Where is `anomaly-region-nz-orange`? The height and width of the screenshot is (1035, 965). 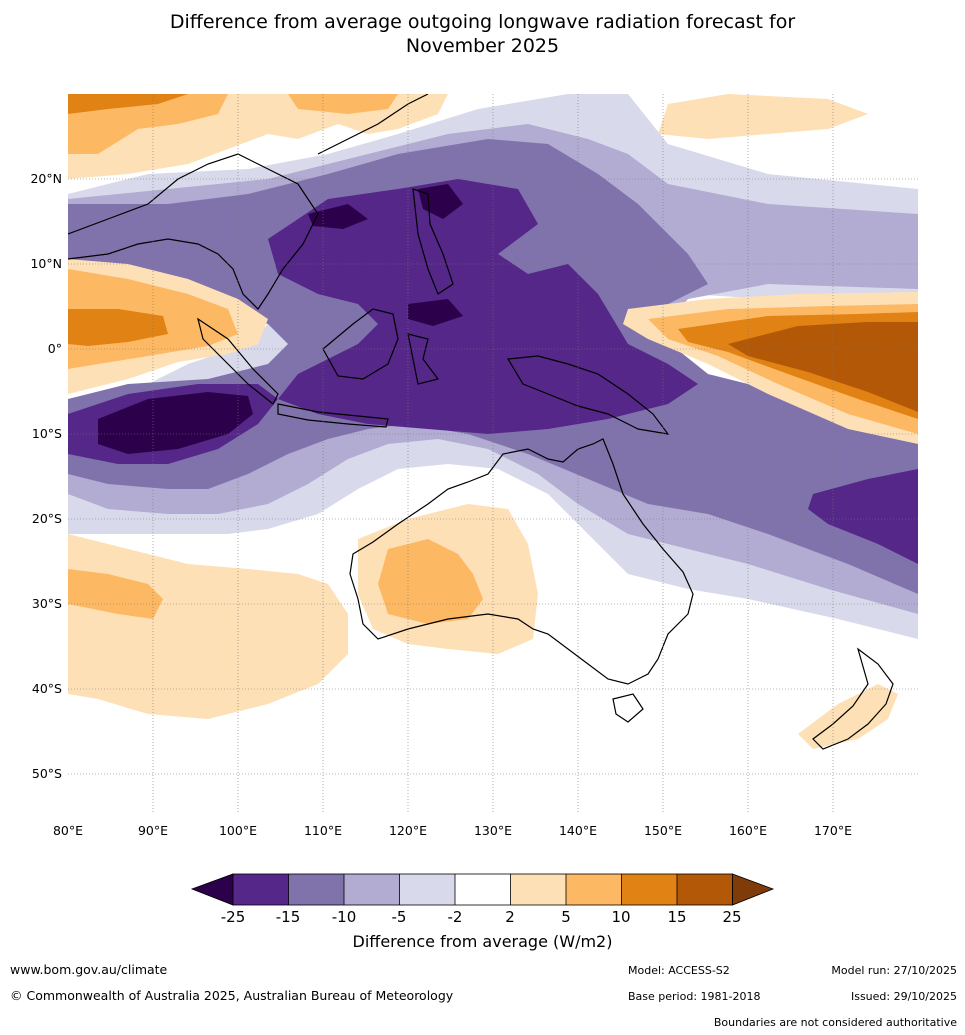 anomaly-region-nz-orange is located at coordinates (848, 716).